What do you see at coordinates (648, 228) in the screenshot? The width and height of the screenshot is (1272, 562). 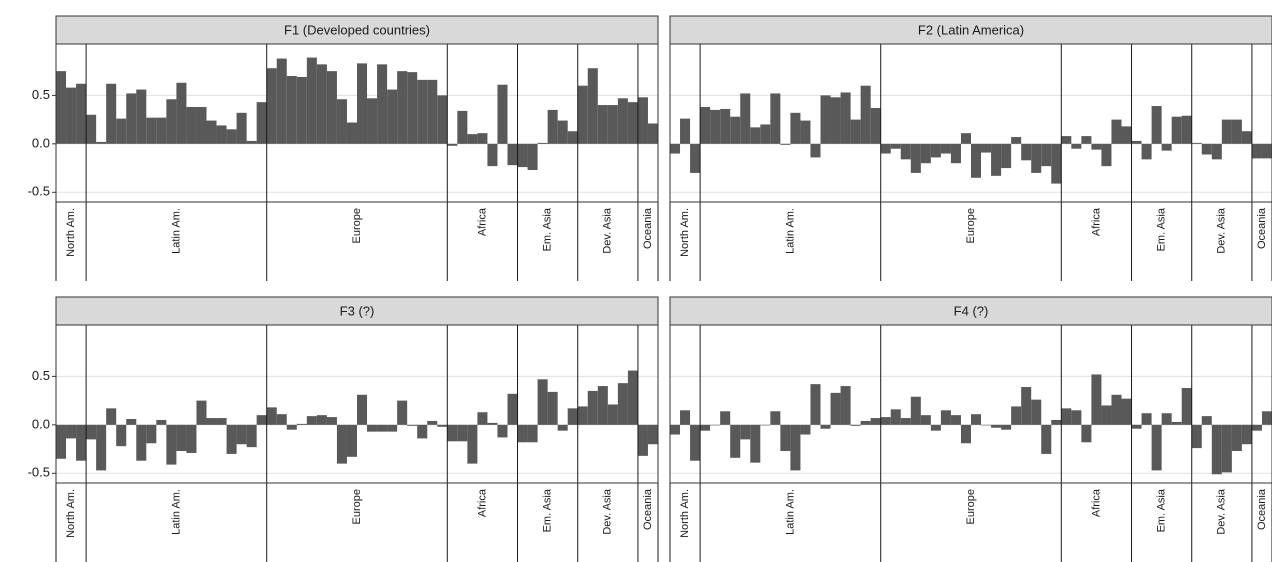 I see `region-label: Oceania` at bounding box center [648, 228].